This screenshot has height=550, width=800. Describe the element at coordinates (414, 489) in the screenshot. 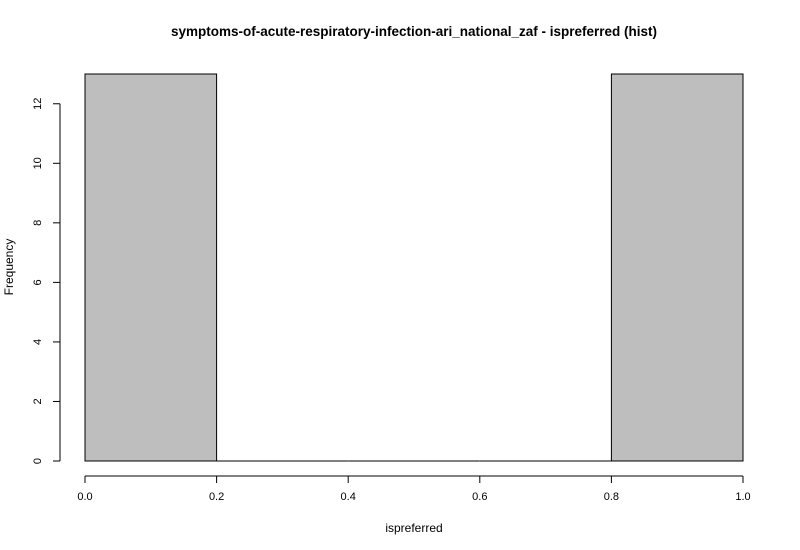

I see `x-axis: 0.0 0.2 0.4 0.6 0.8 1.0` at that location.